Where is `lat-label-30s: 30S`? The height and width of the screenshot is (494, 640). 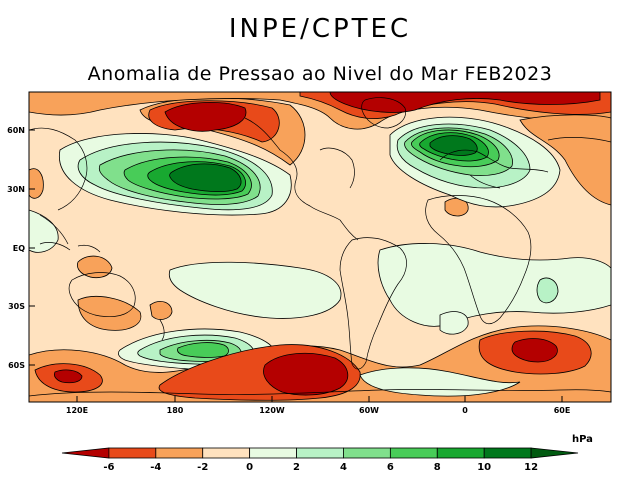 lat-label-30s: 30S is located at coordinates (16, 306).